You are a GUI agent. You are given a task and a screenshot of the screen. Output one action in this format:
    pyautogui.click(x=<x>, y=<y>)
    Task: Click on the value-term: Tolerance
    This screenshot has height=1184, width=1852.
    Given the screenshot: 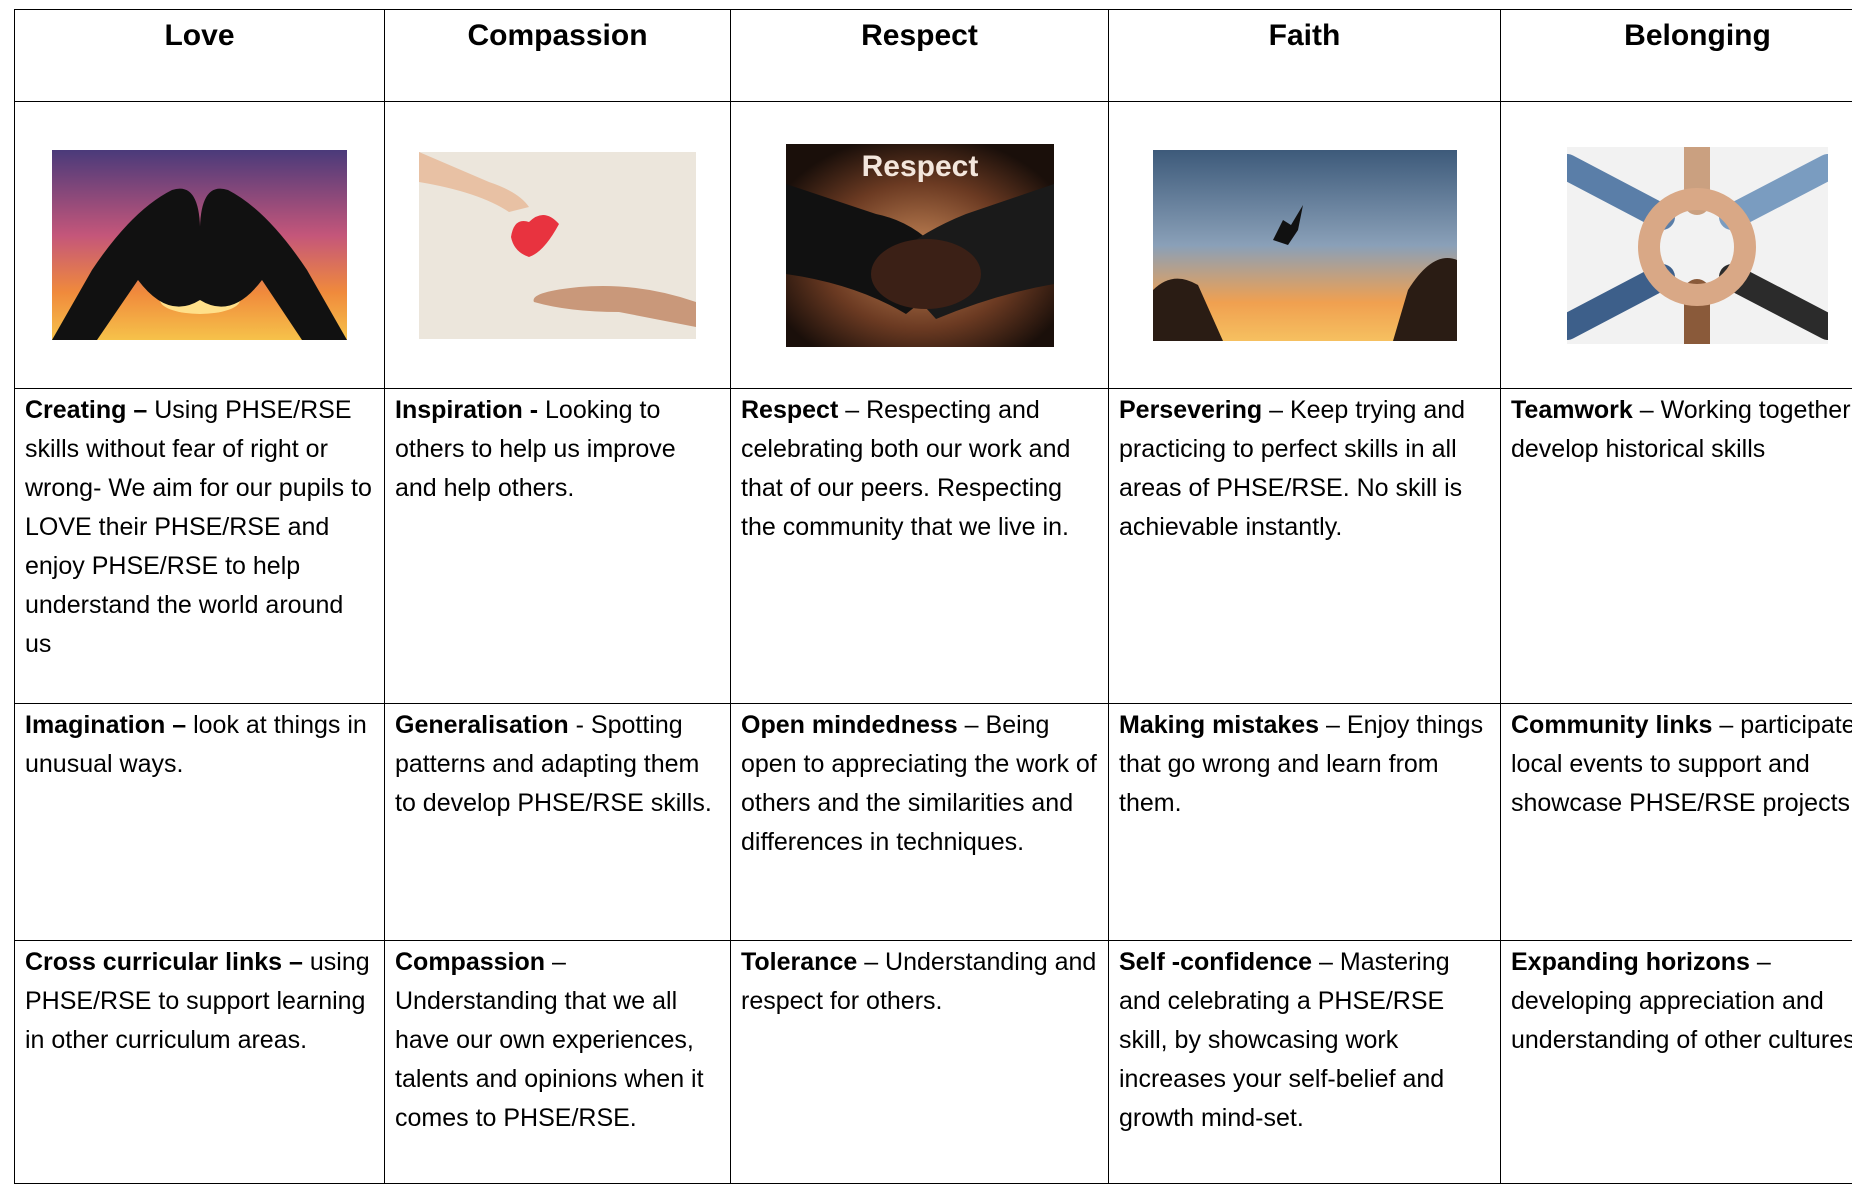 What is the action you would take?
    pyautogui.click(x=799, y=962)
    